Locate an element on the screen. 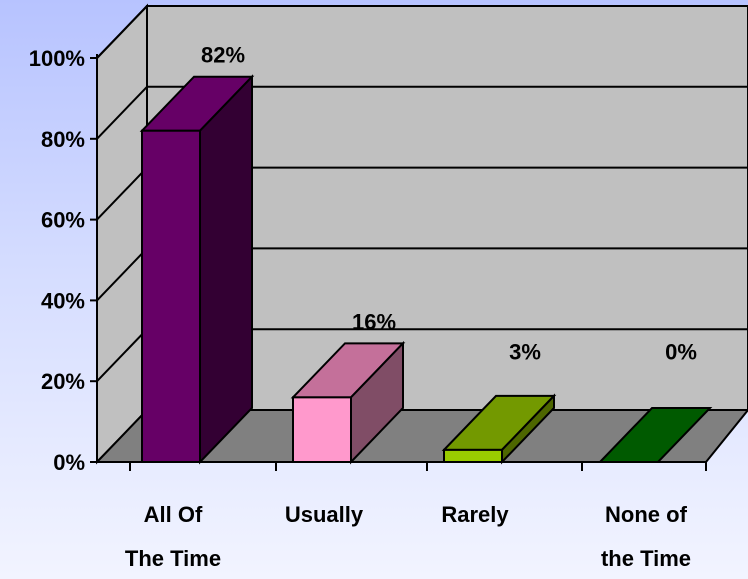  data-label: 3% is located at coordinates (525, 352).